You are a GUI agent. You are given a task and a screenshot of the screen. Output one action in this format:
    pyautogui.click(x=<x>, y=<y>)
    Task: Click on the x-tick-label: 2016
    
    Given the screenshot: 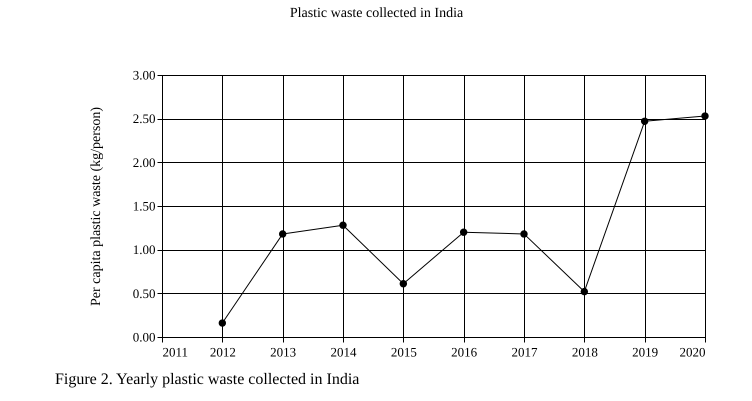 What is the action you would take?
    pyautogui.click(x=464, y=352)
    